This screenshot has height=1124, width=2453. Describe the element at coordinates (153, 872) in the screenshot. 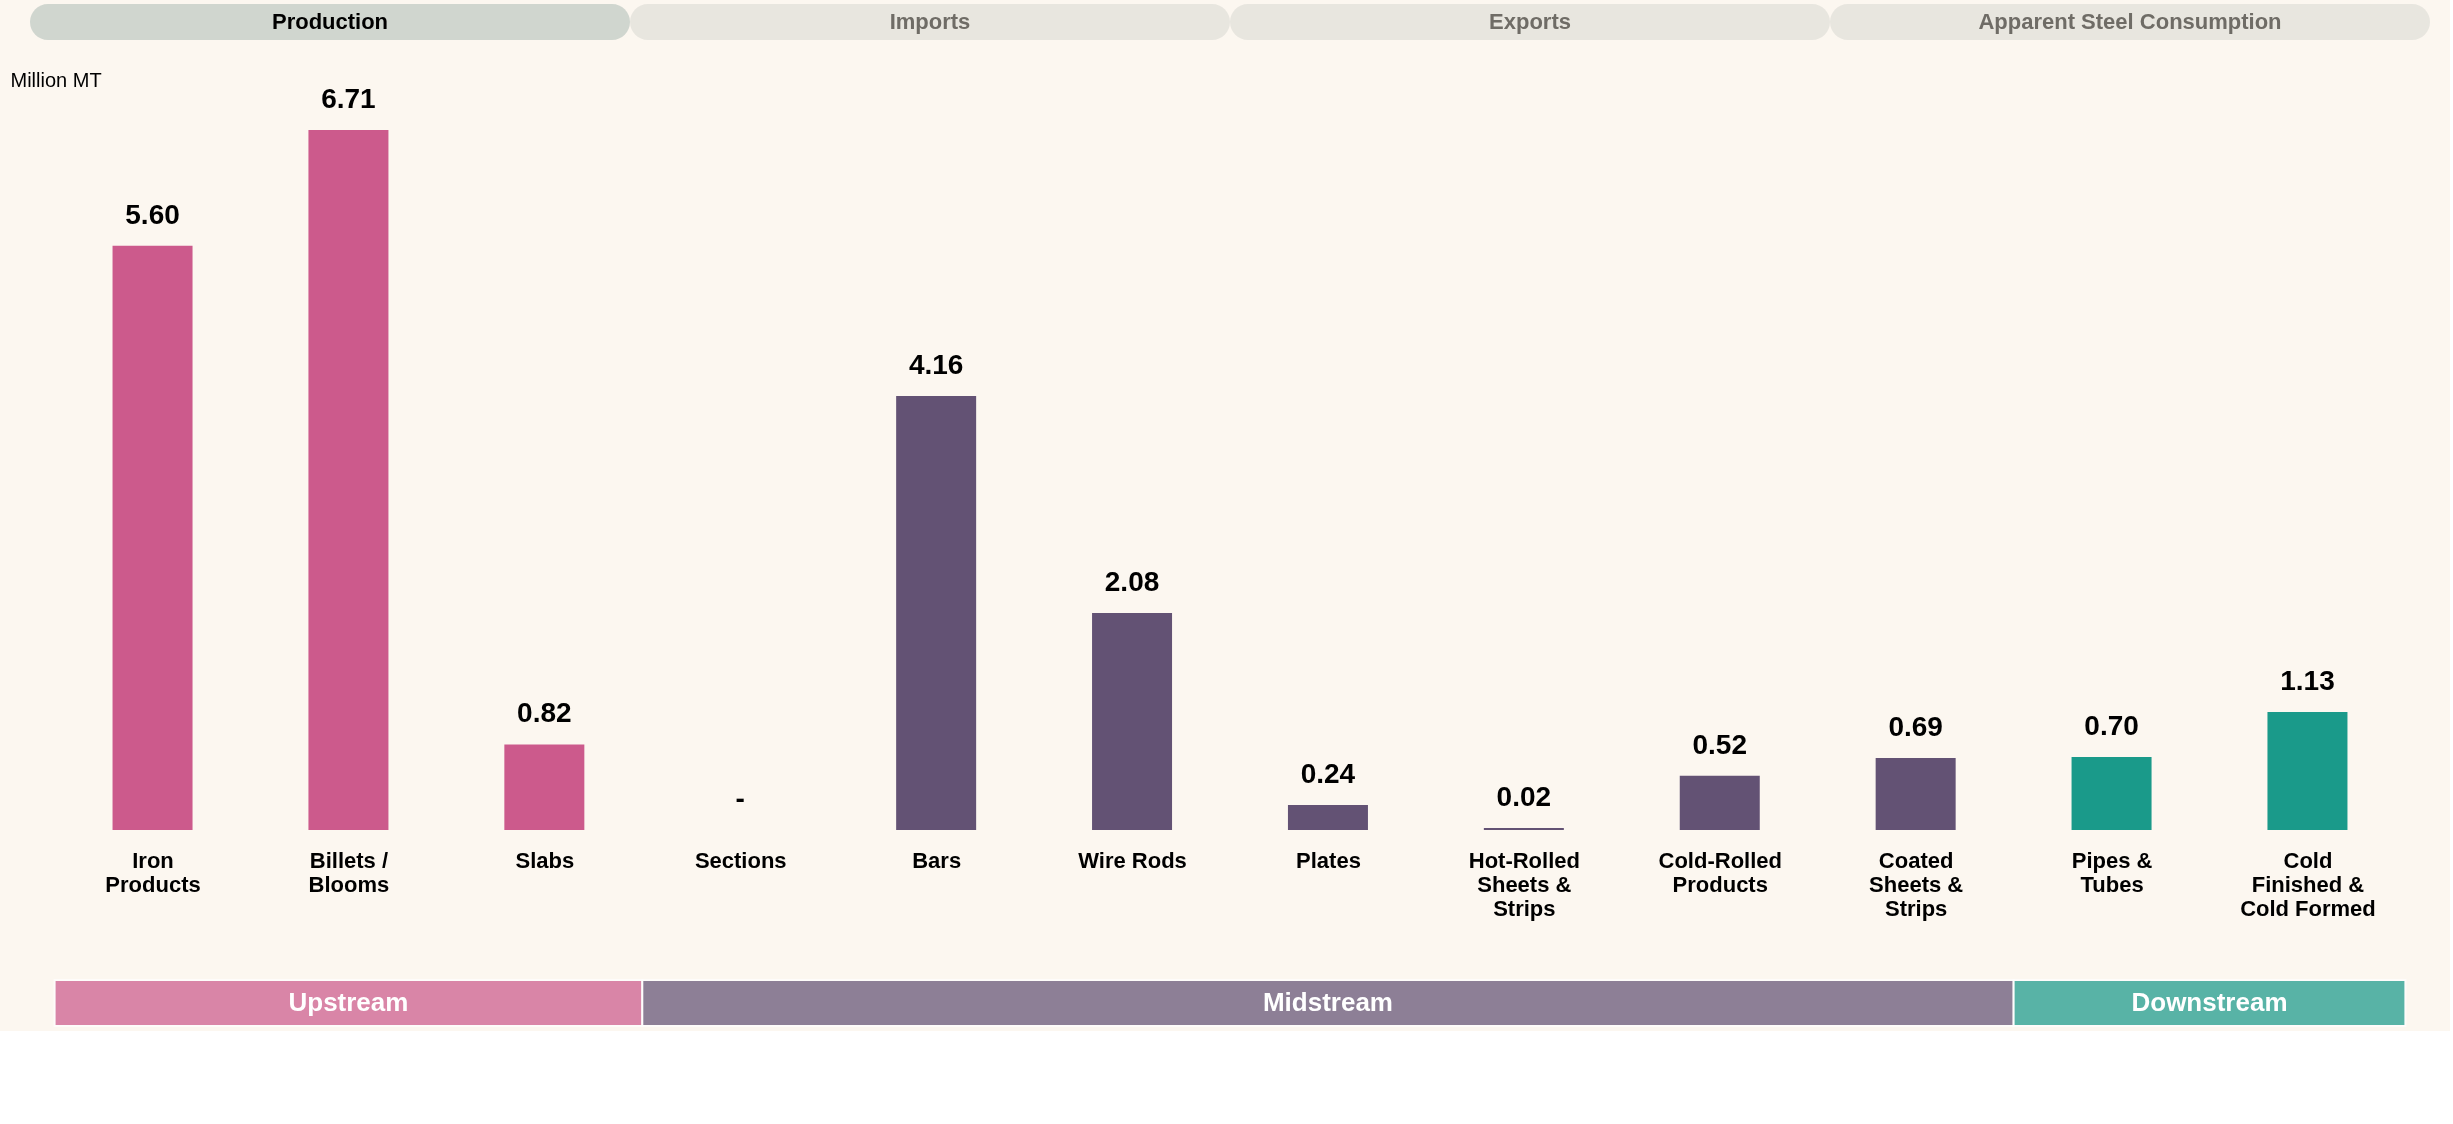

I see `x-tick-label: Iron Products` at that location.